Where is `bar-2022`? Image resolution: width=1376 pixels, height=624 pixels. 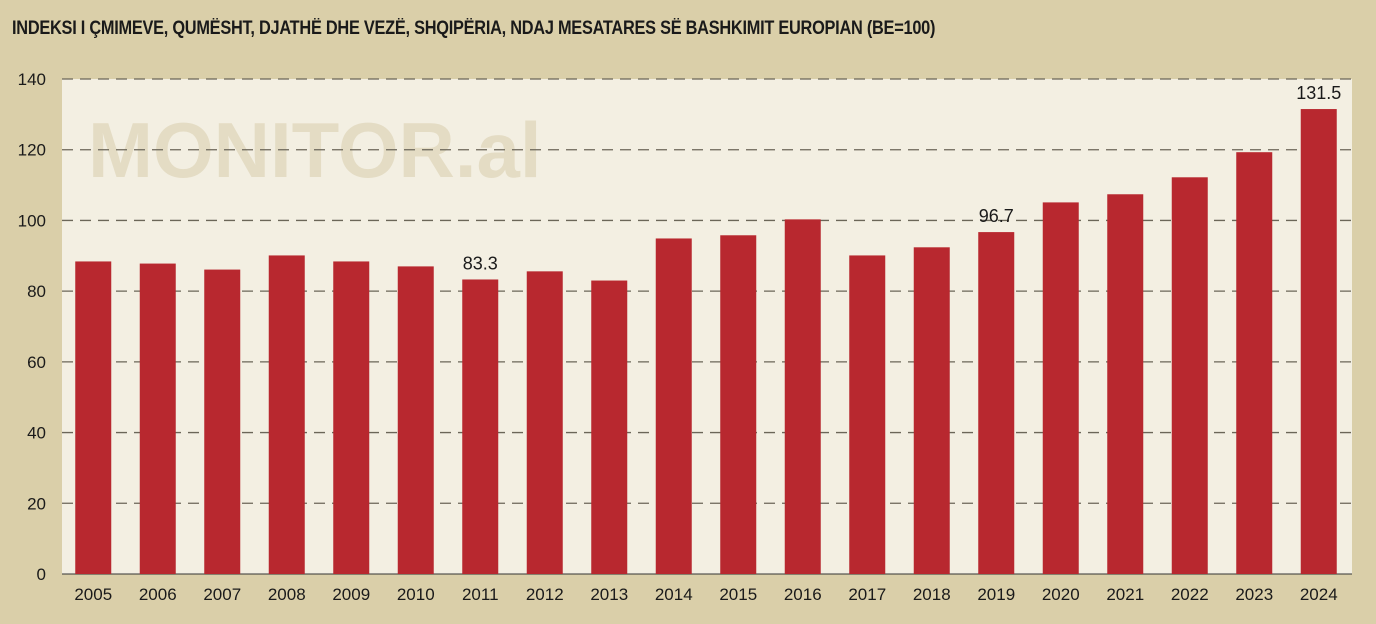 bar-2022 is located at coordinates (1189, 376).